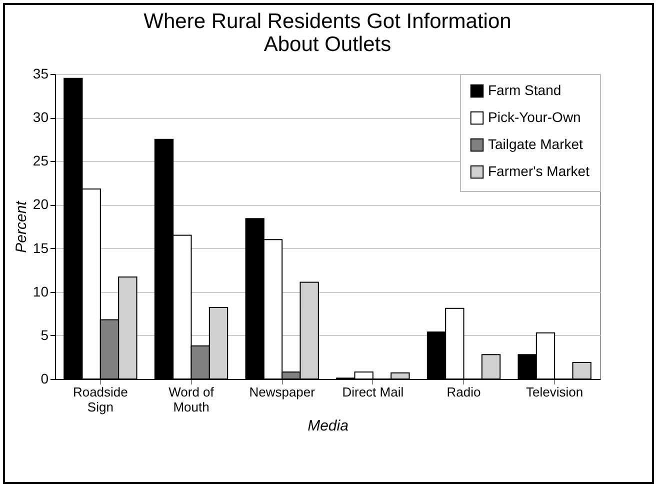 The image size is (657, 487). What do you see at coordinates (40, 204) in the screenshot?
I see `y-tick-label: 20` at bounding box center [40, 204].